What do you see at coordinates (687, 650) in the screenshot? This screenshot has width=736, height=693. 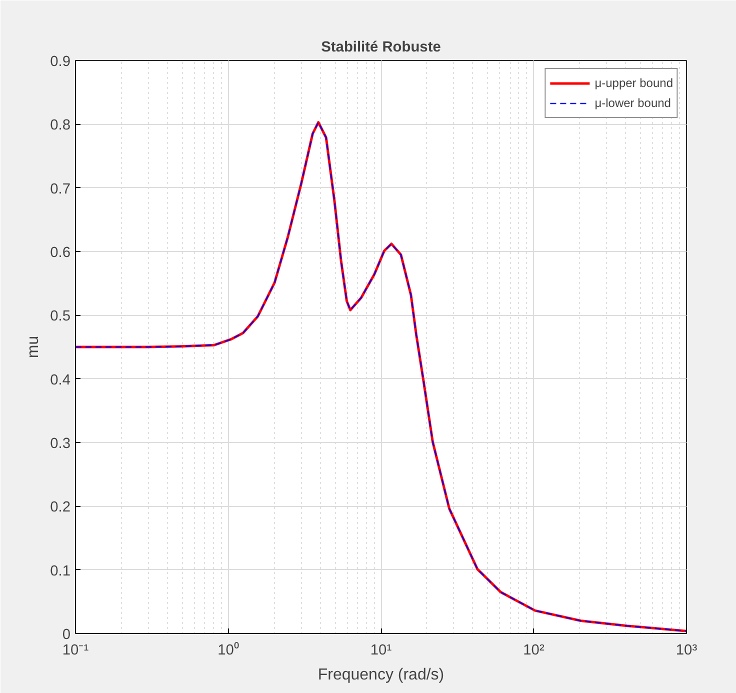 I see `x-tick-label: 10³` at bounding box center [687, 650].